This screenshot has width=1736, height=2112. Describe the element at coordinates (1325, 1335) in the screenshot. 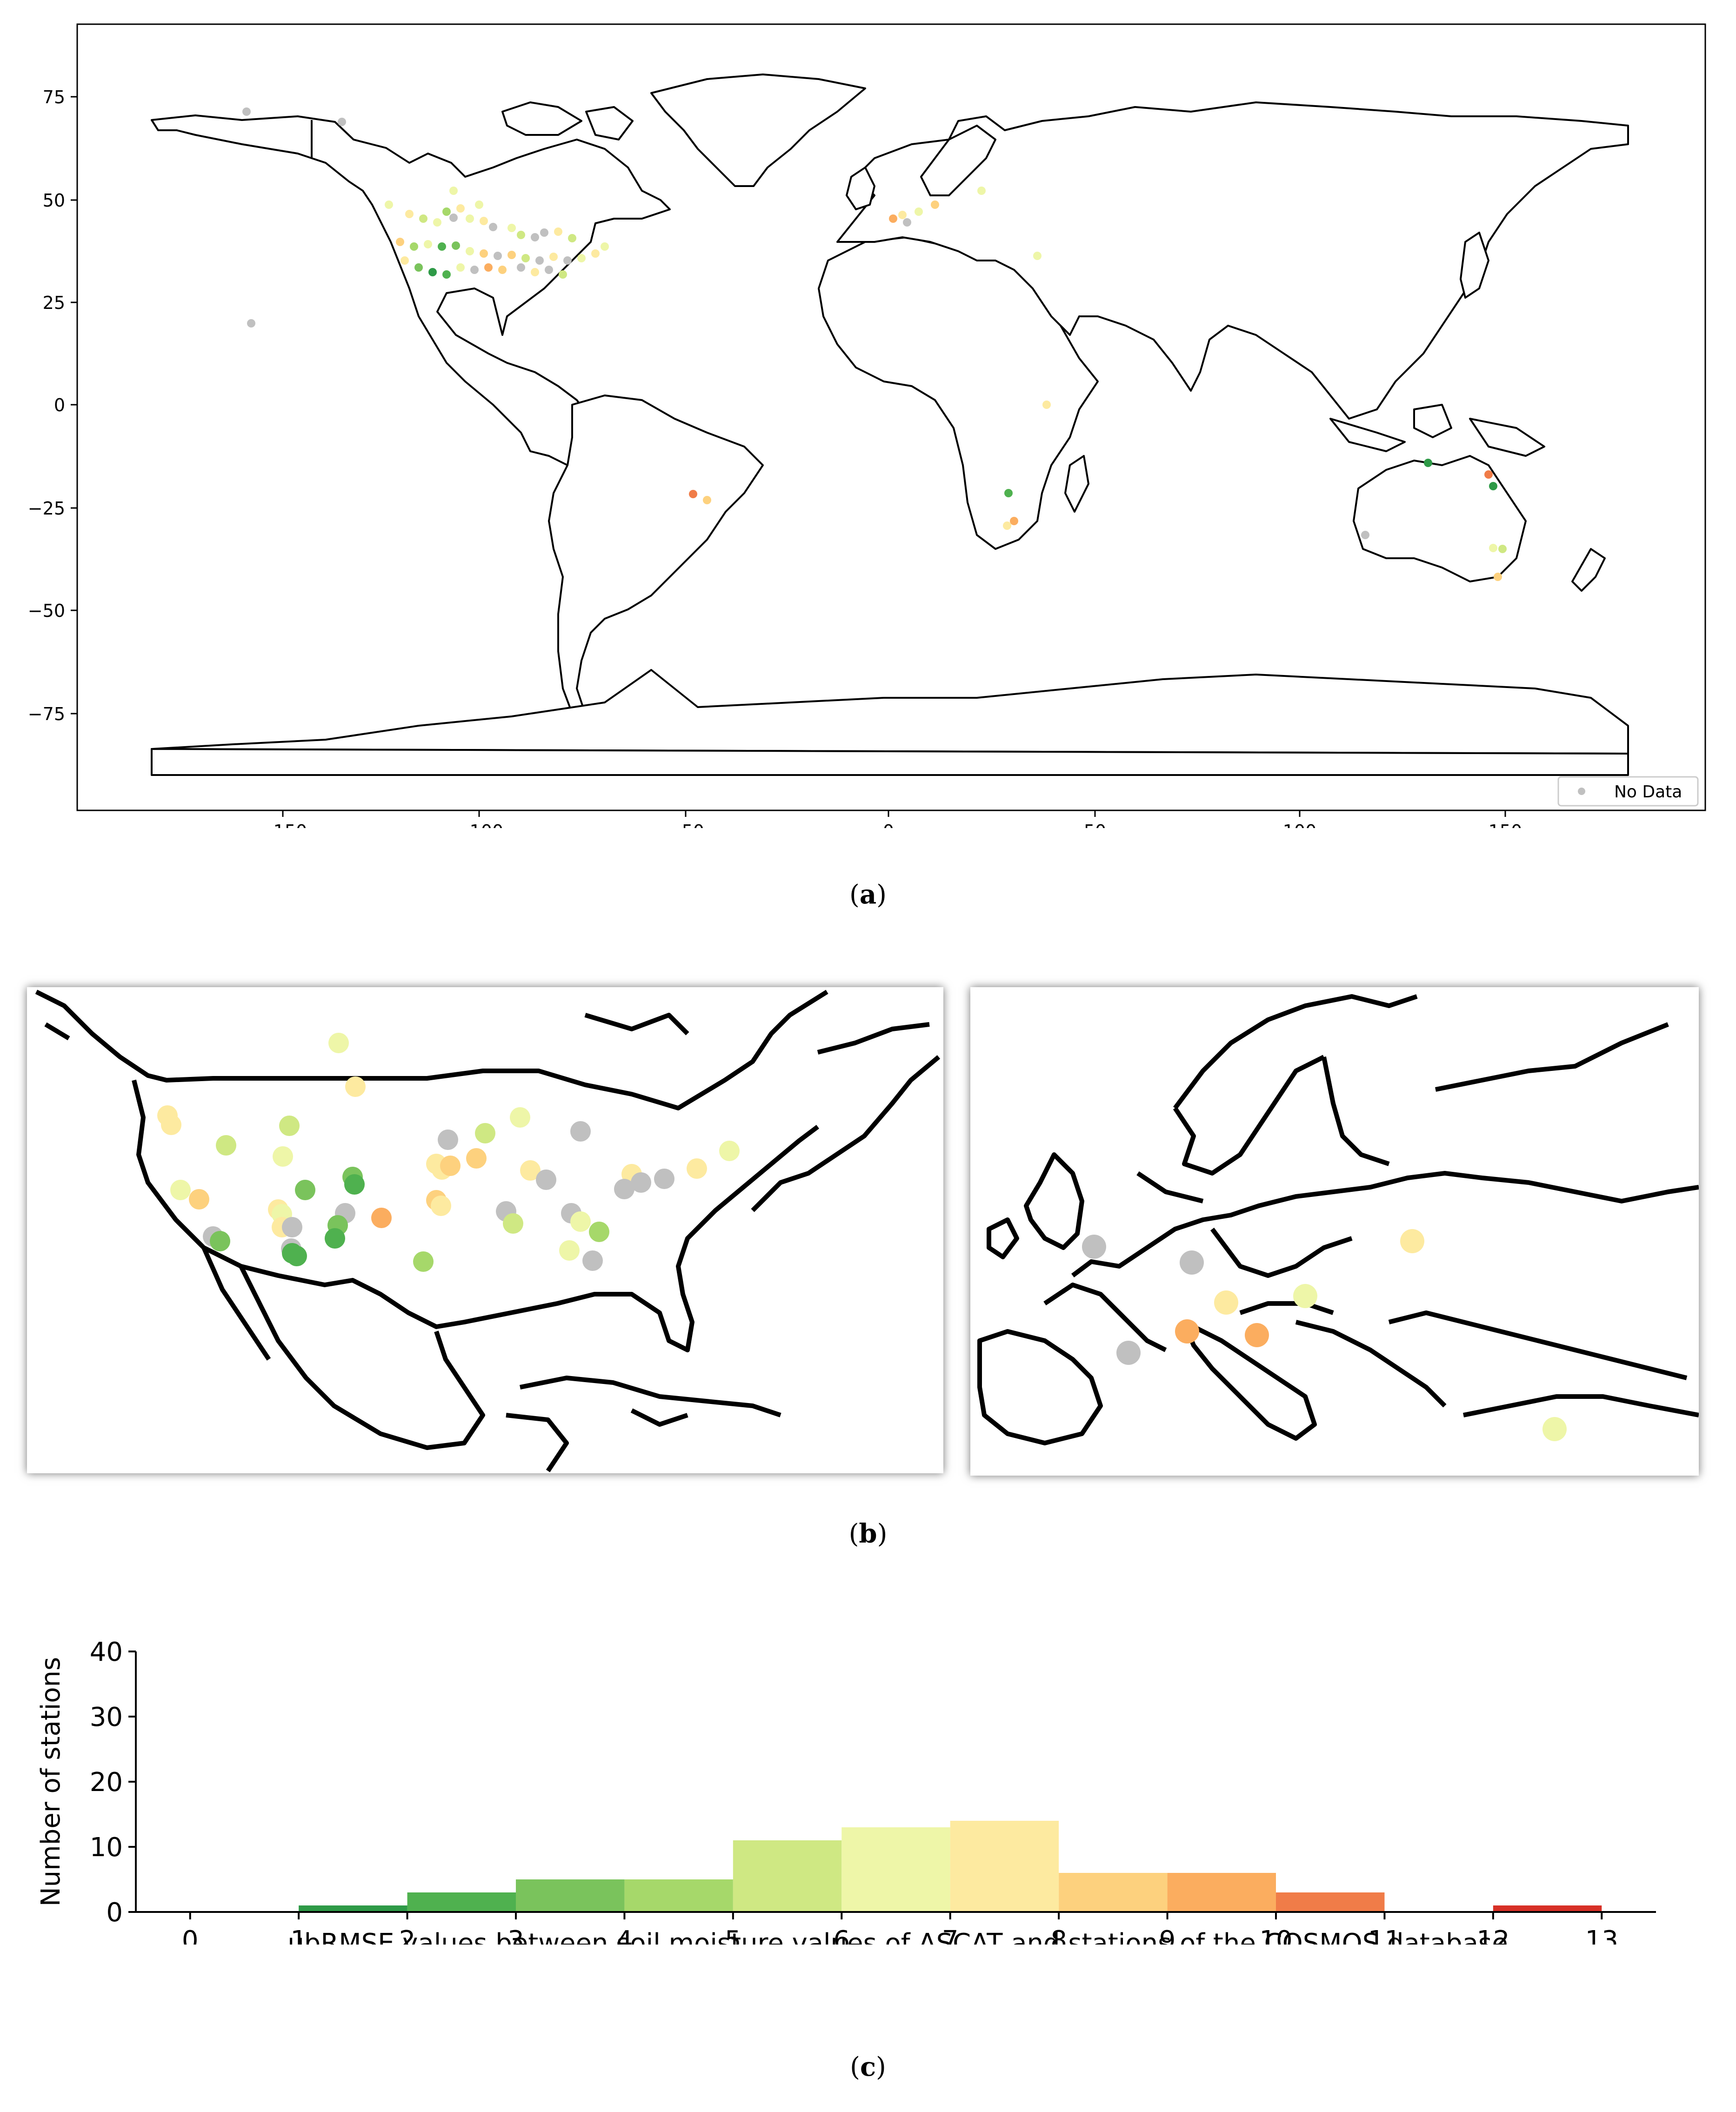

I see `station-markers-europe` at that location.